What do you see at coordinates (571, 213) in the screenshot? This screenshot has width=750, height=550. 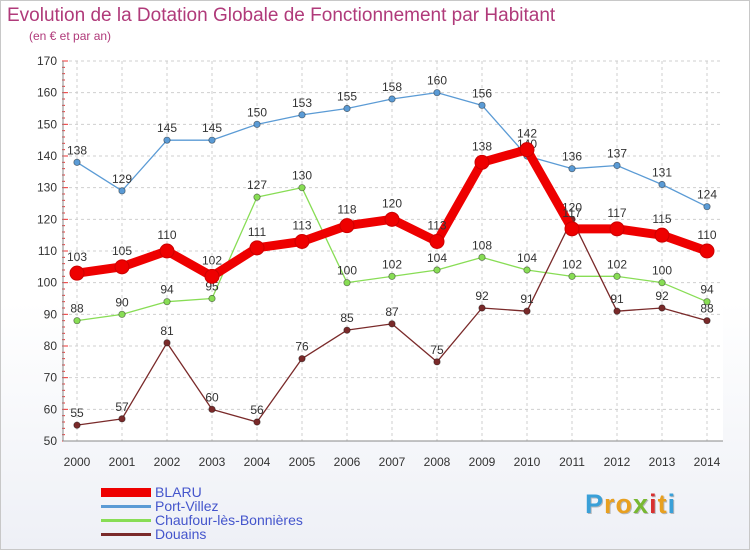 I see `data-label: 117` at bounding box center [571, 213].